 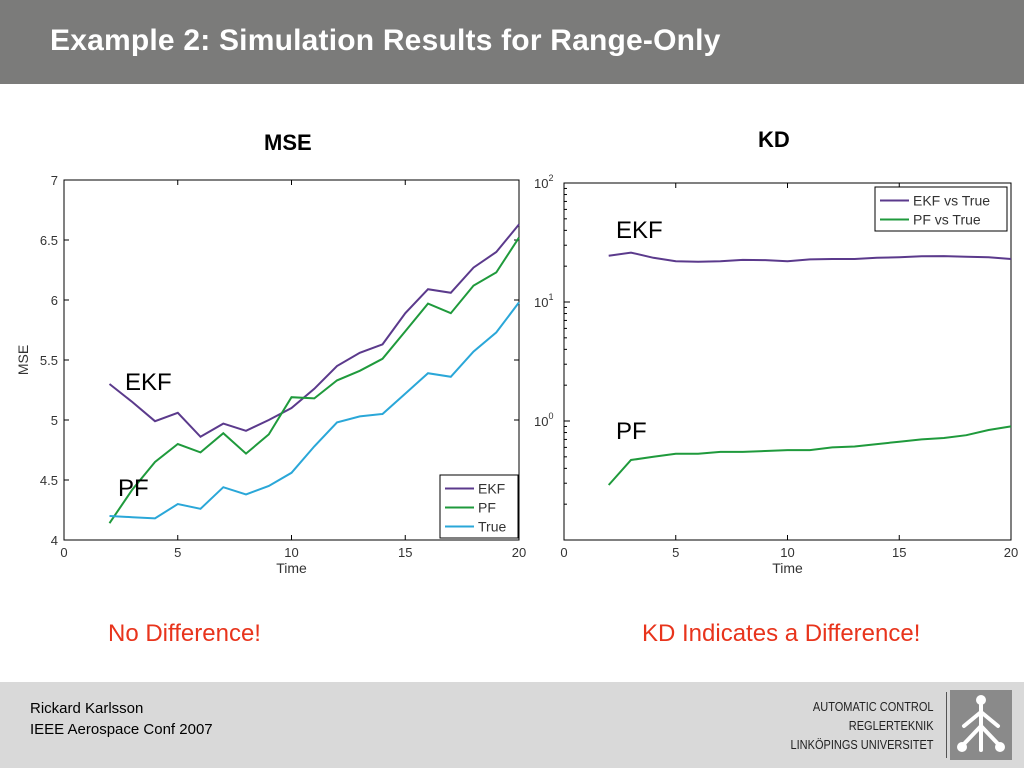 What do you see at coordinates (946, 725) in the screenshot?
I see `footer-divider` at bounding box center [946, 725].